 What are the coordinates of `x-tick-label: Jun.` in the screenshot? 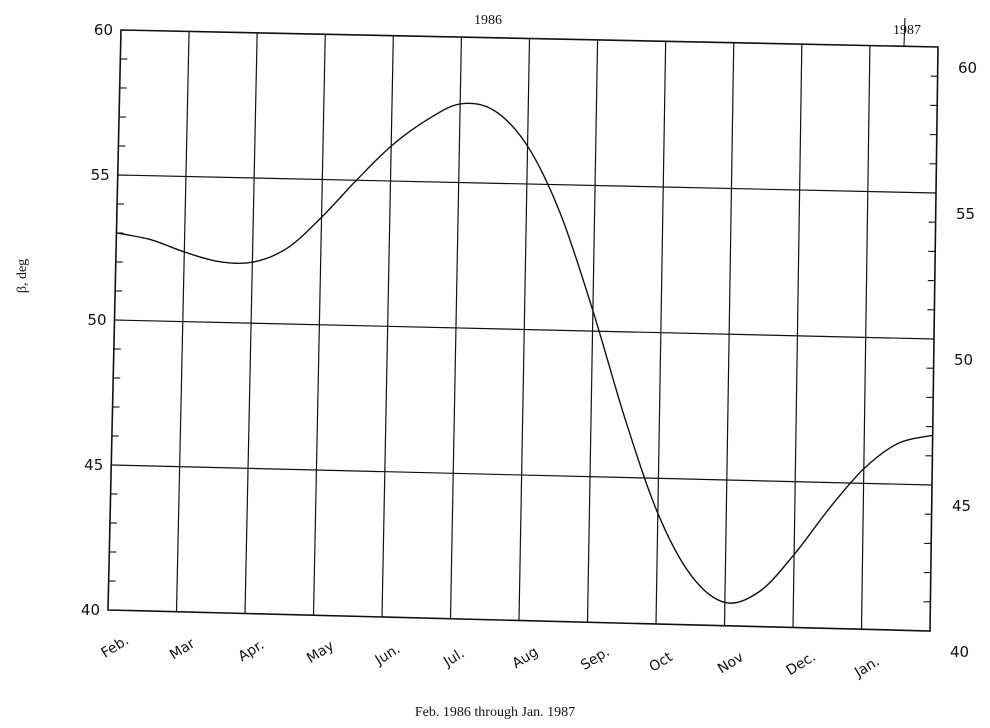 It's located at (388, 655).